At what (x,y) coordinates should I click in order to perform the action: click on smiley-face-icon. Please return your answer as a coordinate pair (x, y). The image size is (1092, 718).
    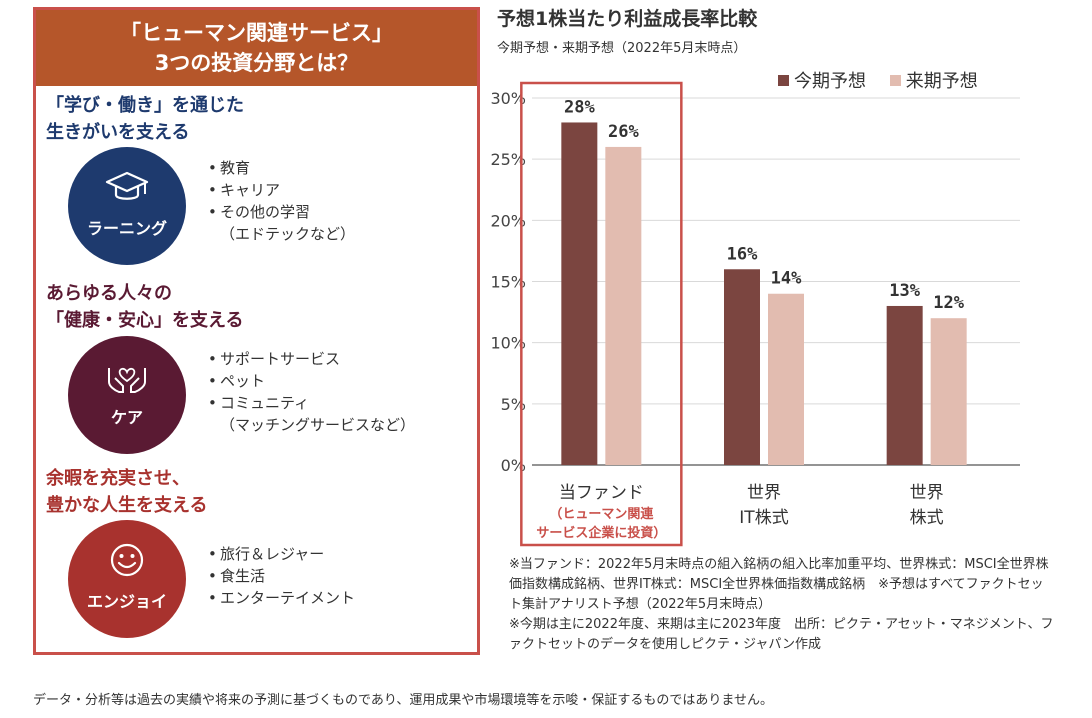
    Looking at the image, I should click on (127, 560).